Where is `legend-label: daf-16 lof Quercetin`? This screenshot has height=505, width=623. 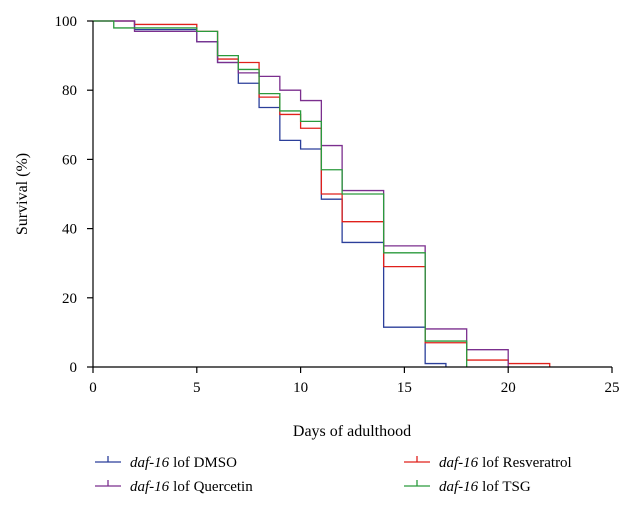
legend-label: daf-16 lof Quercetin is located at coordinates (191, 487).